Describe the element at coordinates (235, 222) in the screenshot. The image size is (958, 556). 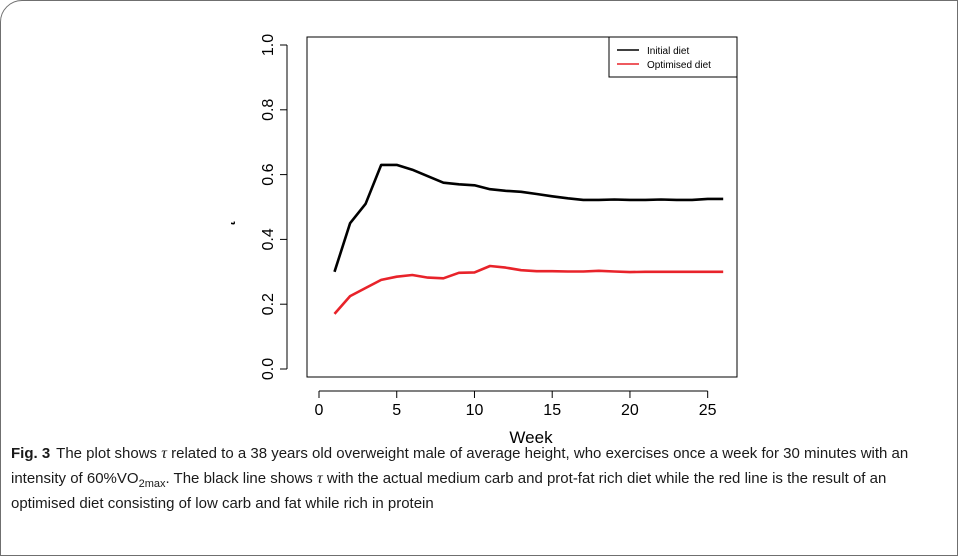
I see `y-axis-label: τ` at that location.